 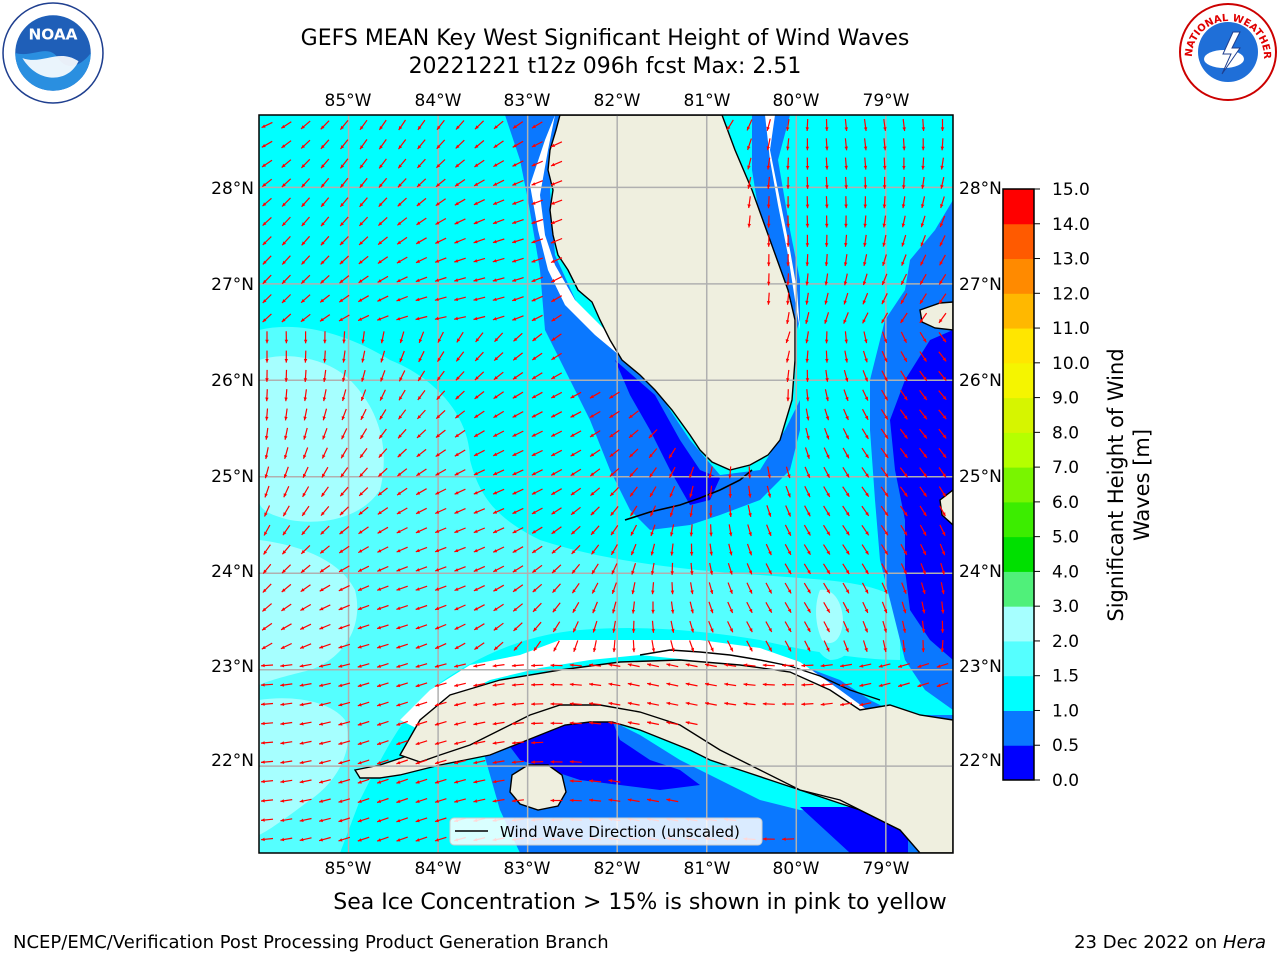 What do you see at coordinates (1065, 538) in the screenshot?
I see `colorbar-level-label: 5.0` at bounding box center [1065, 538].